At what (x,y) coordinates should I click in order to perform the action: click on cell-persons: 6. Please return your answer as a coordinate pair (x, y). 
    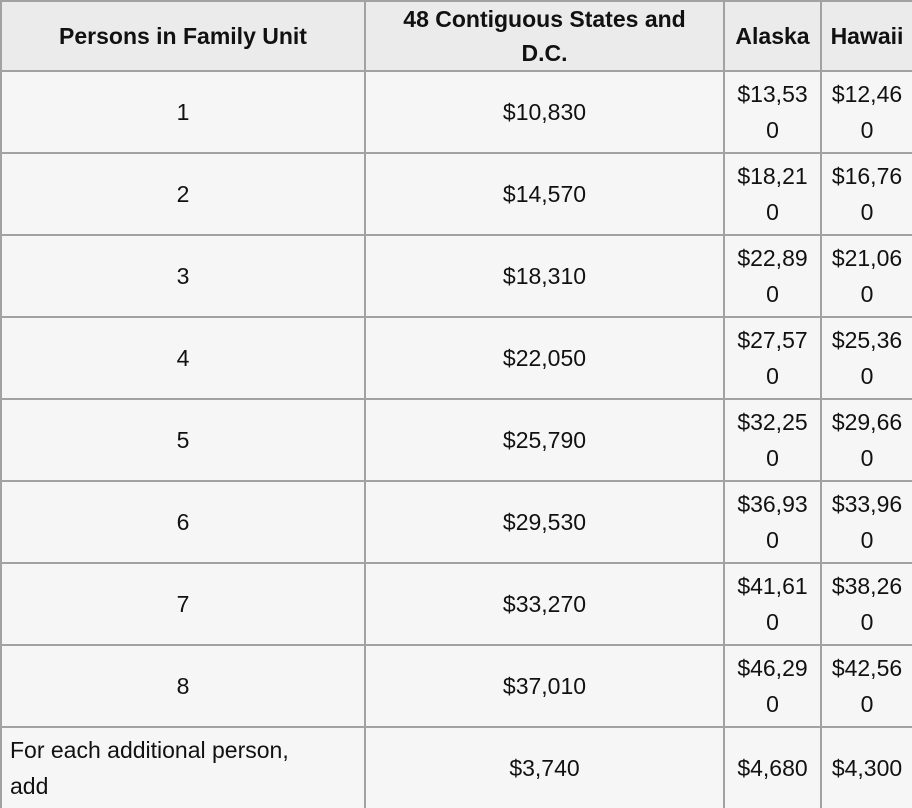
    Looking at the image, I should click on (183, 522).